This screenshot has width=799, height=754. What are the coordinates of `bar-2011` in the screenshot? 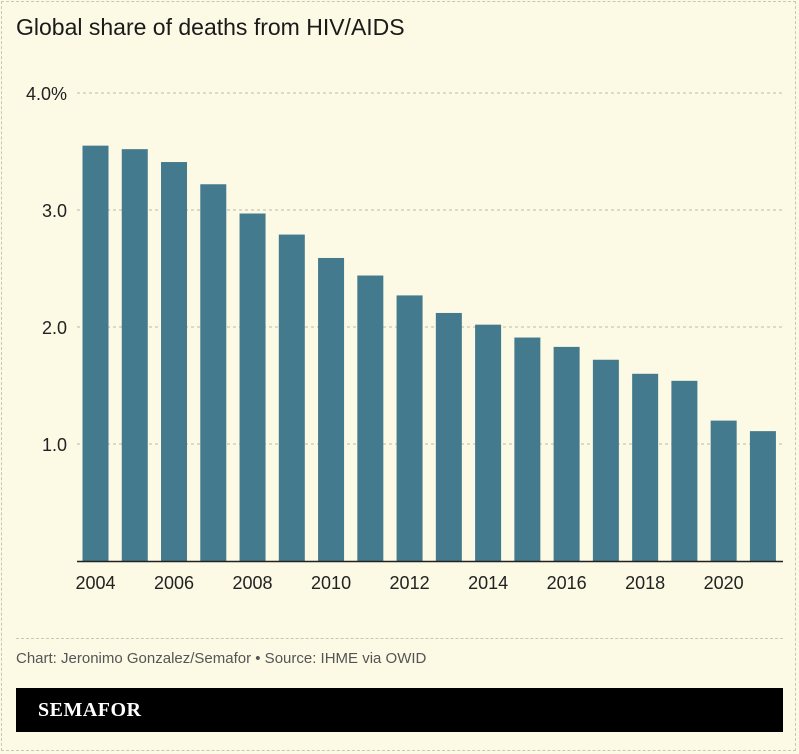 It's located at (370, 418).